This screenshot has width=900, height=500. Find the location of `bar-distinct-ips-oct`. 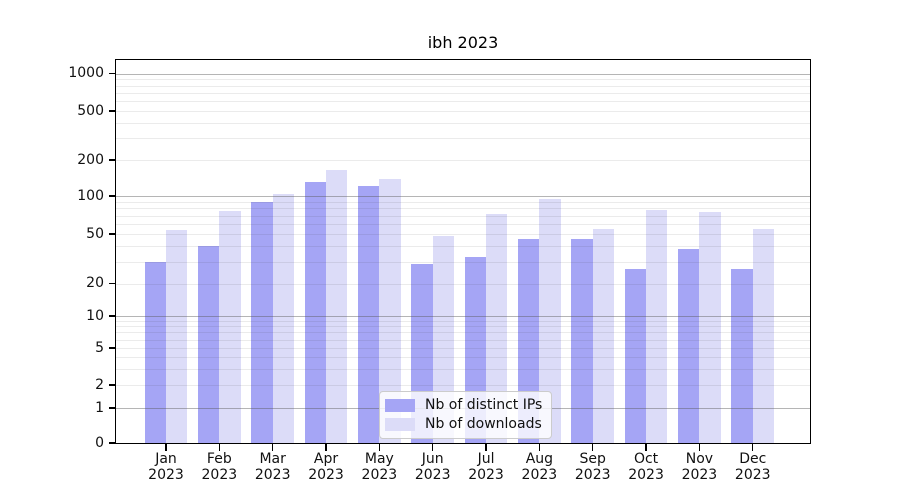

bar-distinct-ips-oct is located at coordinates (635, 356).